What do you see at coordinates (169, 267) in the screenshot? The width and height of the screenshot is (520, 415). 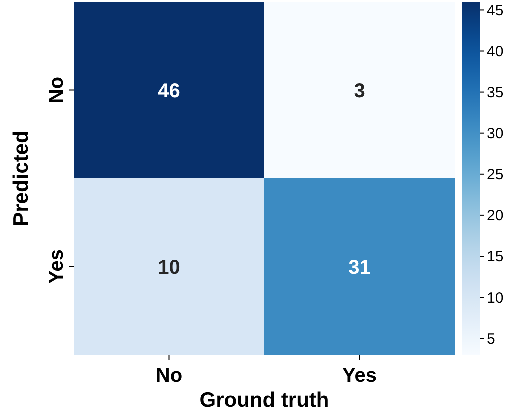 I see `data-label: 10` at bounding box center [169, 267].